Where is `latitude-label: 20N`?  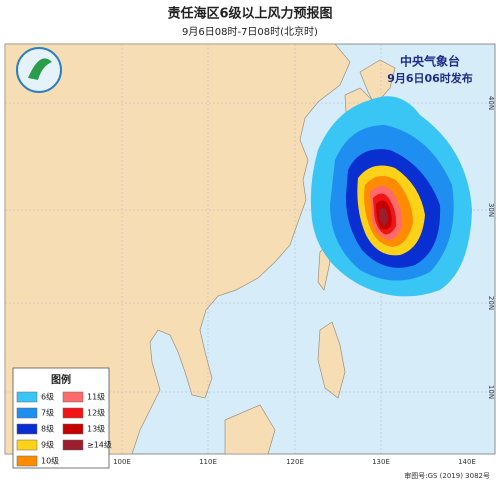
latitude-label: 20N is located at coordinates (491, 303).